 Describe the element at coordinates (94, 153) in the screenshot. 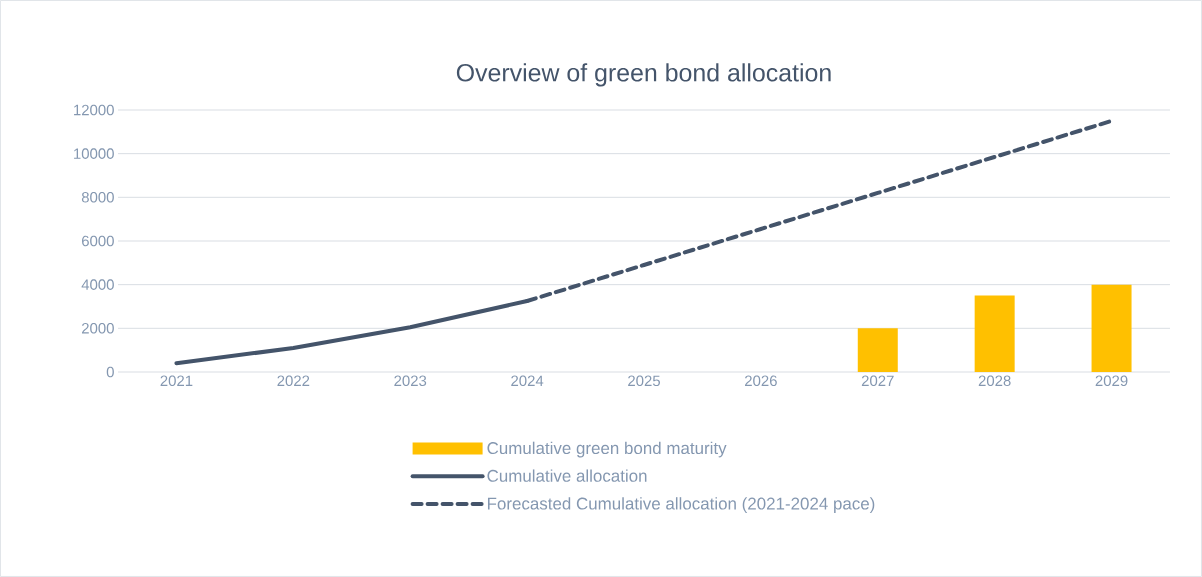

I see `y-tick-label: 10000` at that location.